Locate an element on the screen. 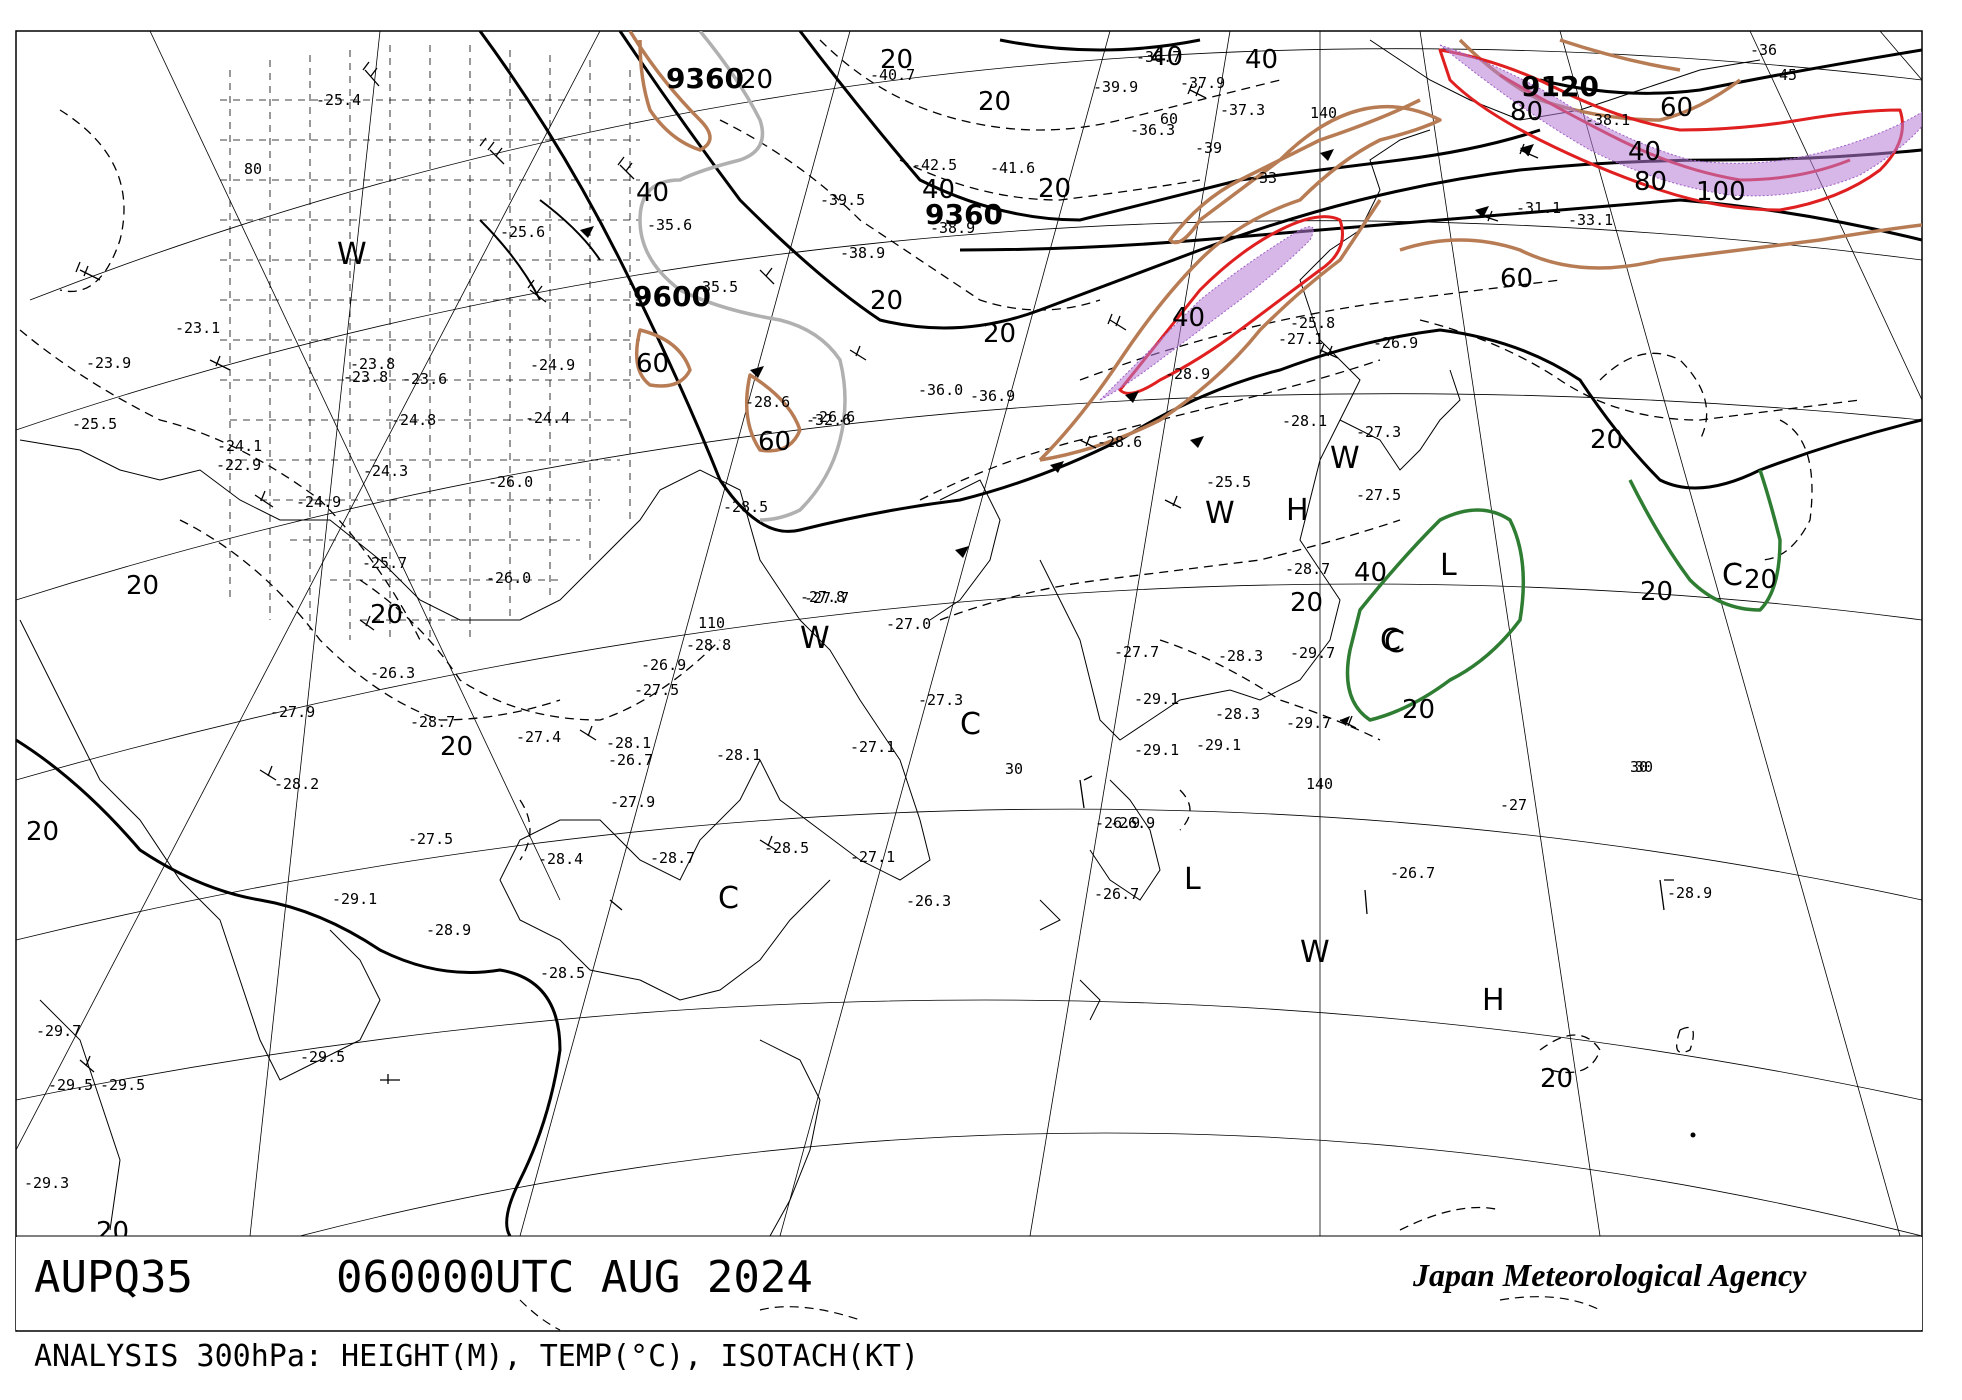 The width and height of the screenshot is (1962, 1400). temperature-value: -38.1 is located at coordinates (1607, 120).